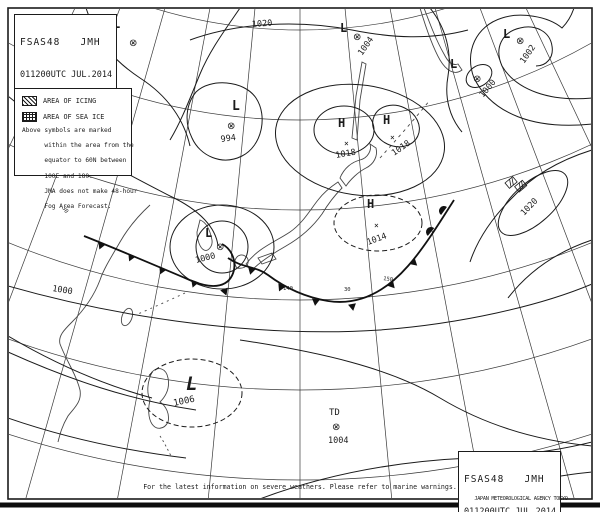 The height and width of the screenshot is (512, 600). Describe the element at coordinates (91, 191) in the screenshot. I see `legend-note-line5: JMA does not make 48-hour` at that location.